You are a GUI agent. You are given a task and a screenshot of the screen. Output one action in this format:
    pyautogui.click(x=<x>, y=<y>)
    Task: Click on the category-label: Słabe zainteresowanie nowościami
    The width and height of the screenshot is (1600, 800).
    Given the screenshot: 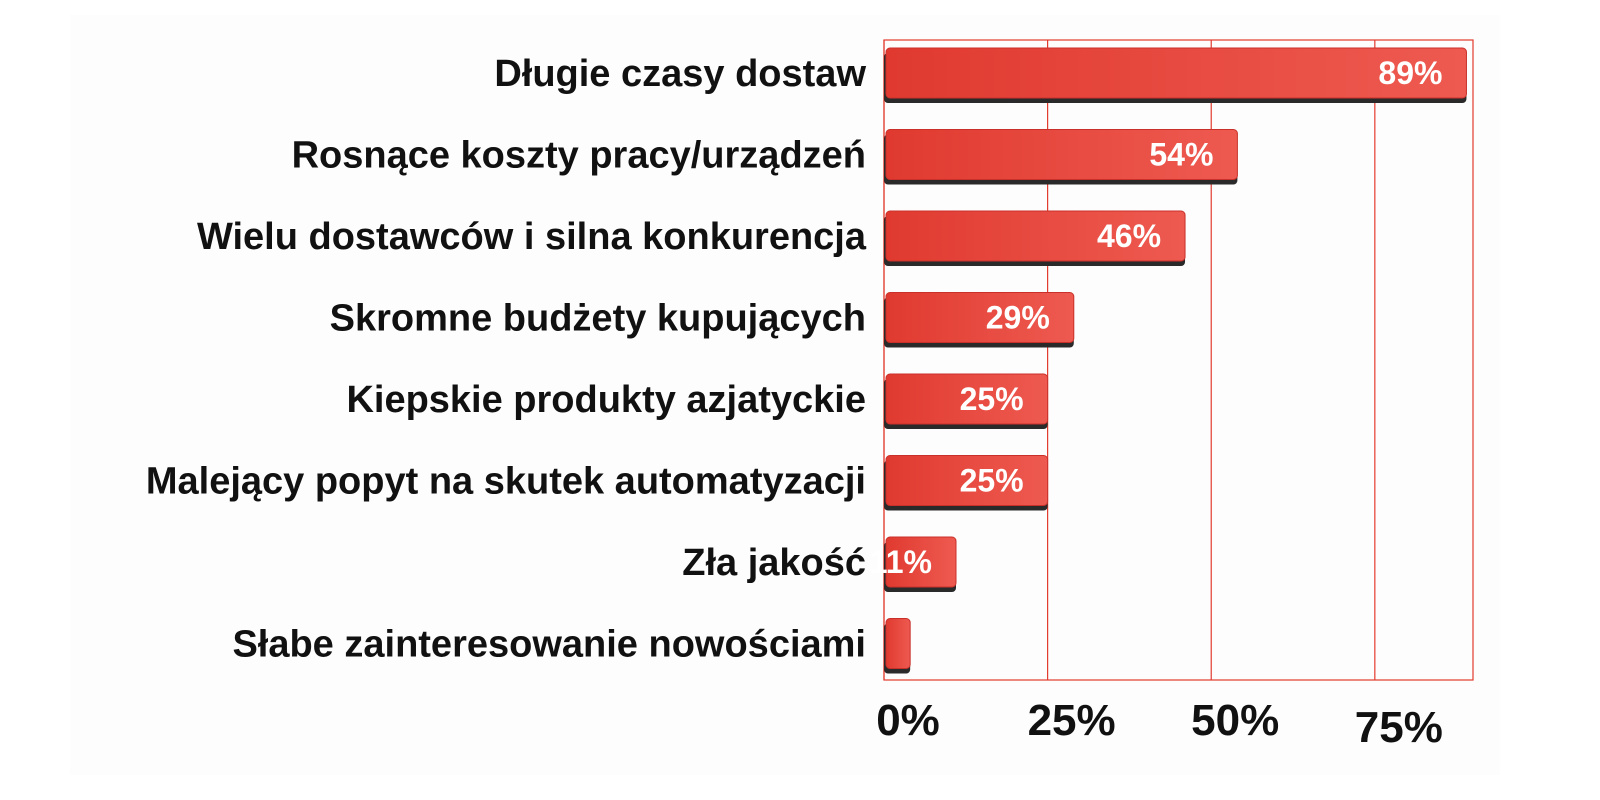 What is the action you would take?
    pyautogui.click(x=549, y=645)
    